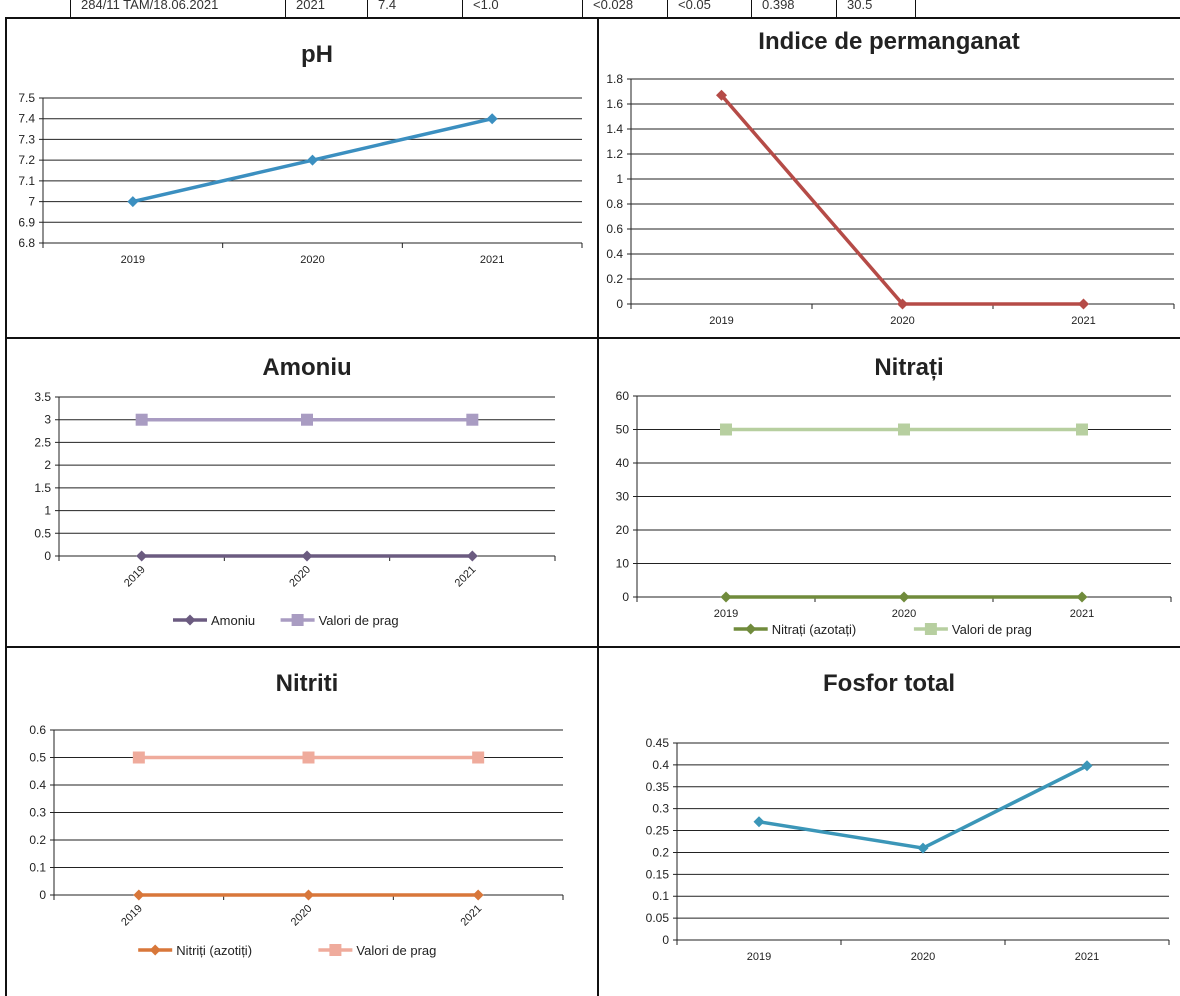 This screenshot has width=1180, height=996. Describe the element at coordinates (300, 153) in the screenshot. I see `chart-ph-svg: pH 6.8 6.9 7 7.1 7.2 7.3 7.4 7.5 2019 2020 2021` at that location.